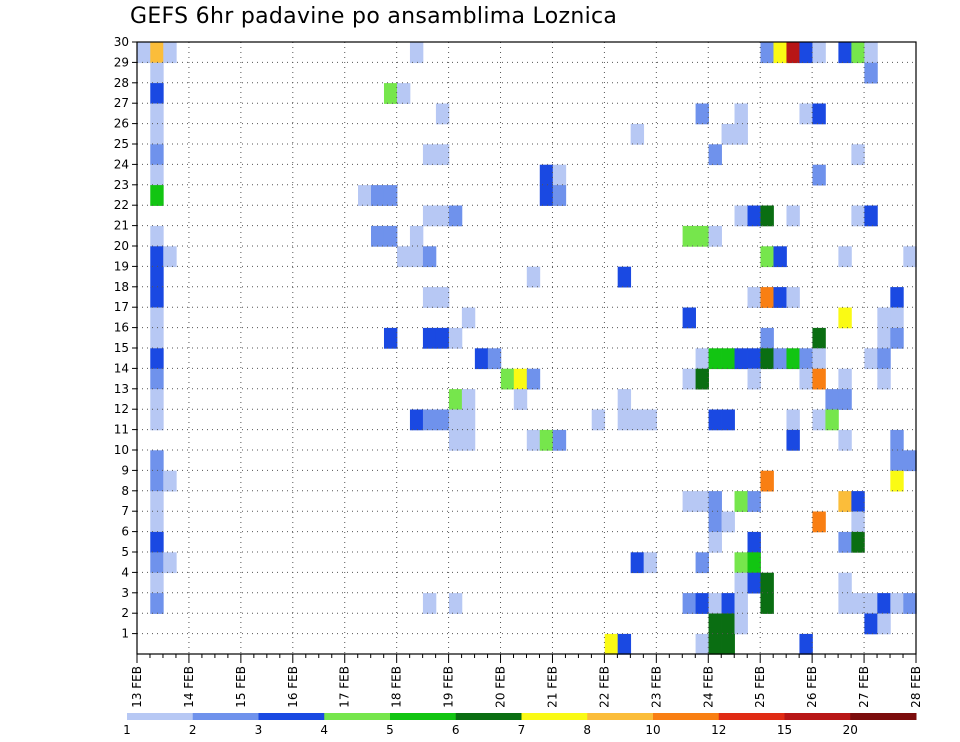 The image size is (960, 742). I want to click on y-tick-label: 24, so click(121, 164).